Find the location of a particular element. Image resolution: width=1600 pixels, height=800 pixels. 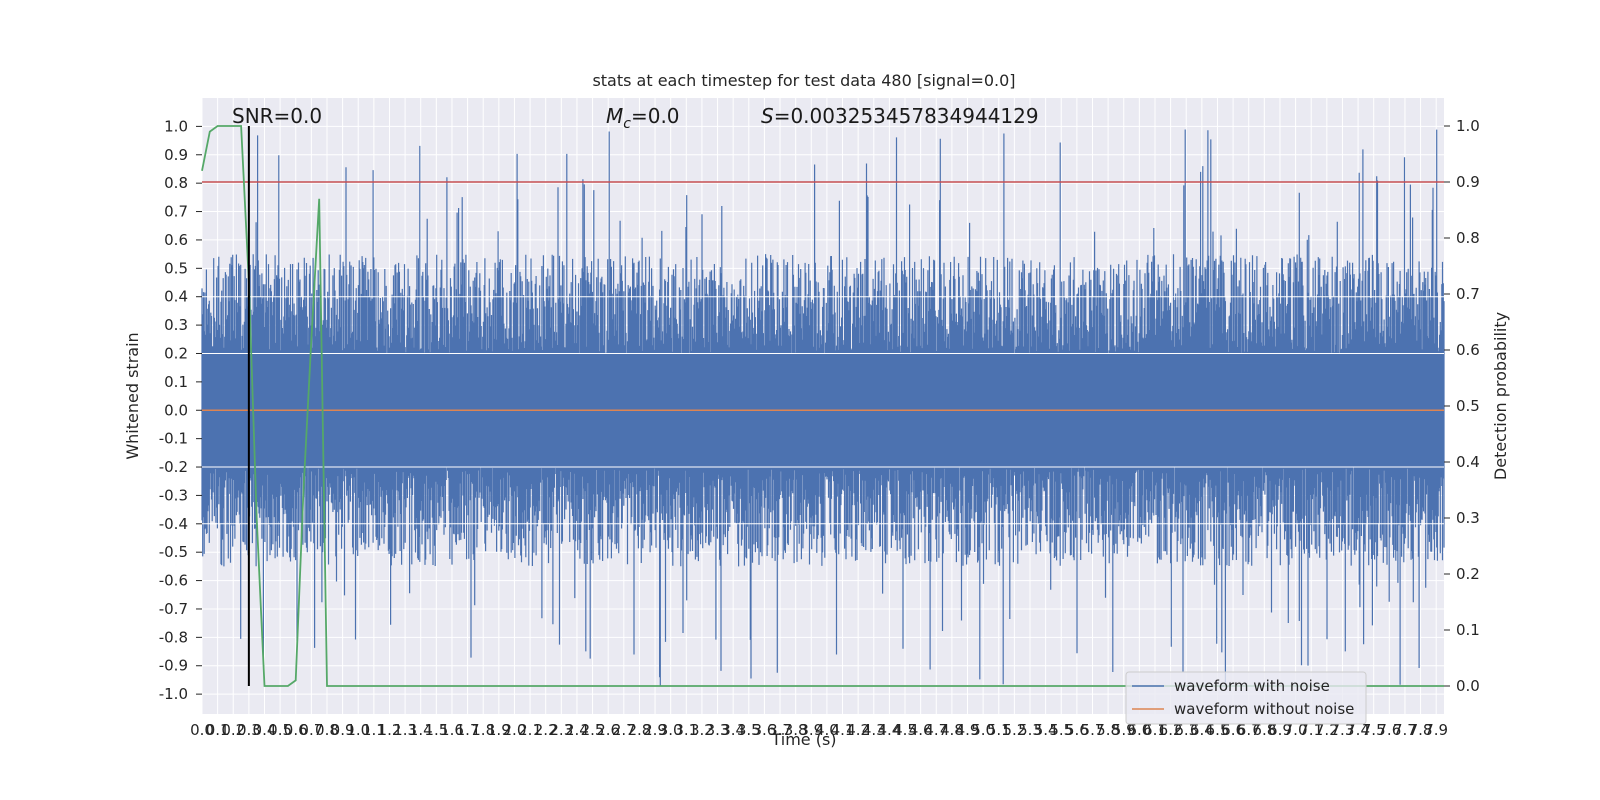

x-tick-label: 7.3 is located at coordinates (1343, 730).